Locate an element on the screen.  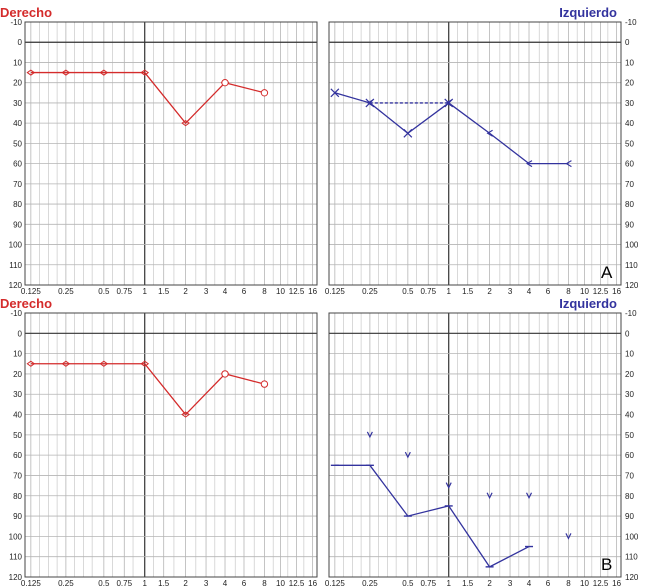
x-tick-label: 1.5 is located at coordinates (468, 291).